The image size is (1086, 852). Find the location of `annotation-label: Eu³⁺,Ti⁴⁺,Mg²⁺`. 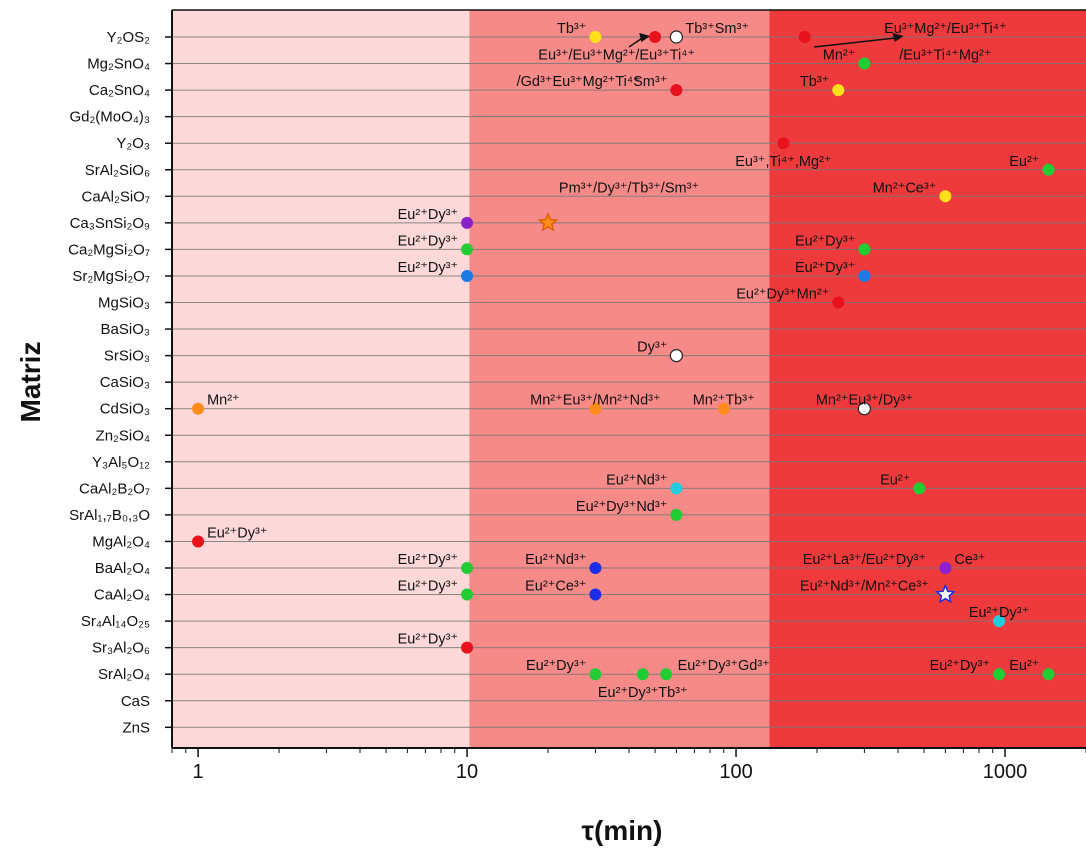

annotation-label: Eu³⁺,Ti⁴⁺,Mg²⁺ is located at coordinates (783, 162).